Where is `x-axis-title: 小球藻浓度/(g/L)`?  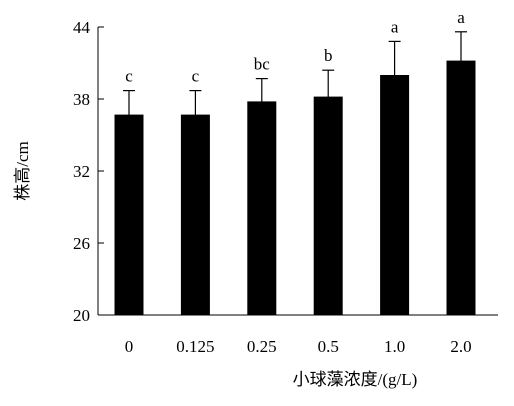 x-axis-title: 小球藻浓度/(g/L) is located at coordinates (355, 379).